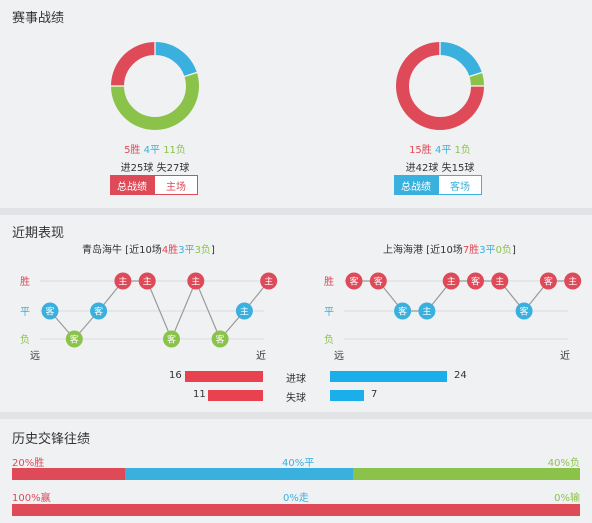 The image size is (592, 523). Describe the element at coordinates (25, 312) in the screenshot. I see `home-y-label-draw: 平` at that location.